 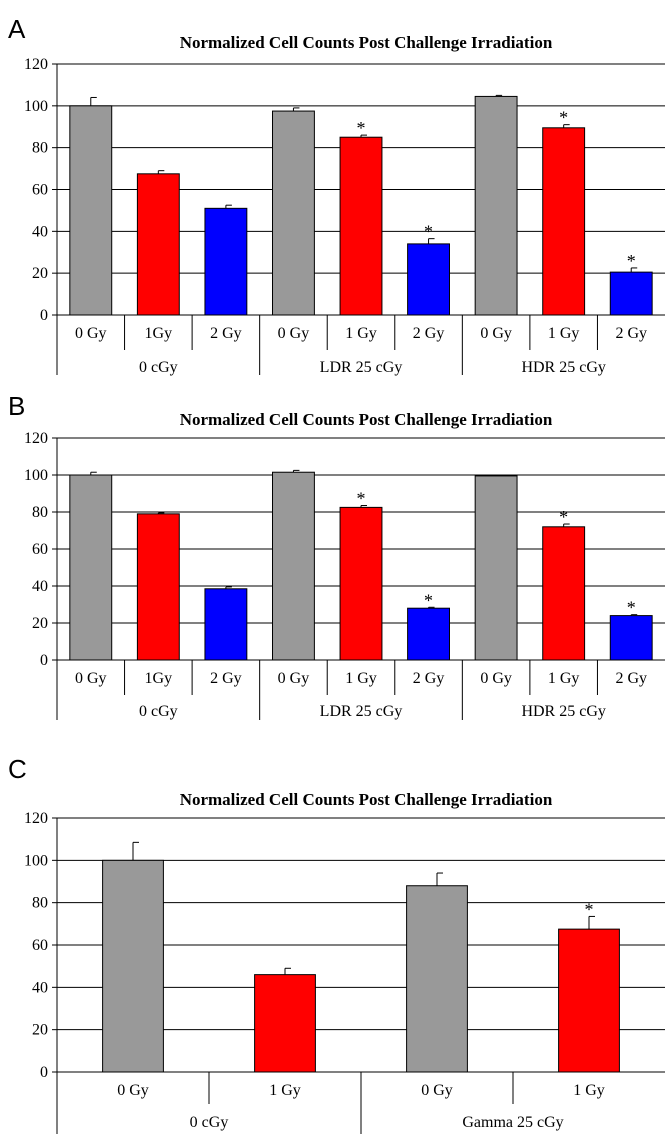 What do you see at coordinates (512, 1122) in the screenshot?
I see `group-label: Gamma 25 cGy` at bounding box center [512, 1122].